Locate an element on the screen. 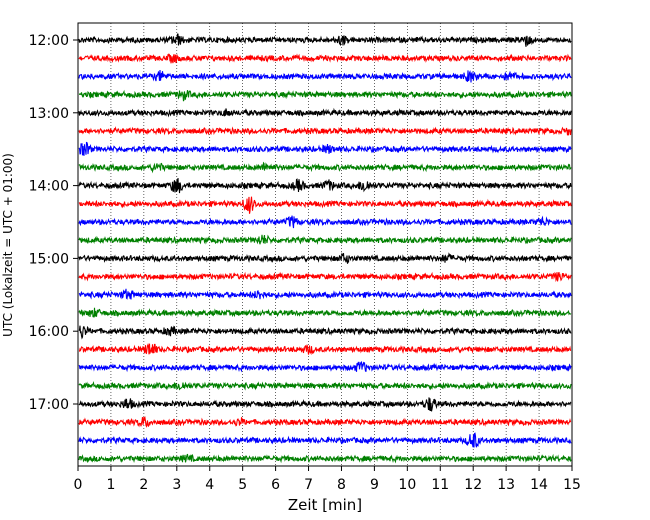 Image resolution: width=650 pixels, height=520 pixels. x-tick-label: 11 is located at coordinates (440, 485).